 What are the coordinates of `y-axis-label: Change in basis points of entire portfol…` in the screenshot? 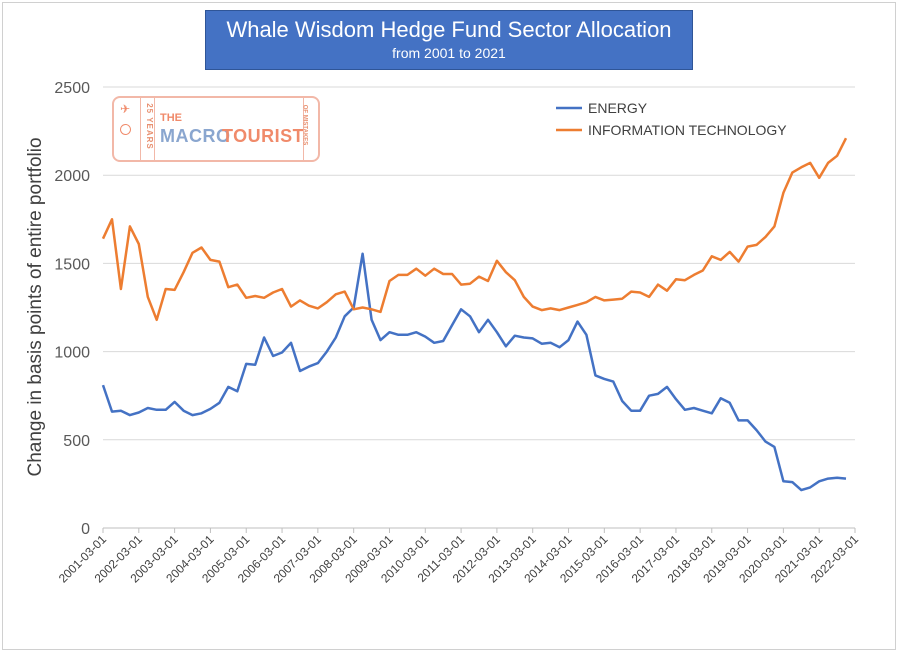 It's located at (35, 306).